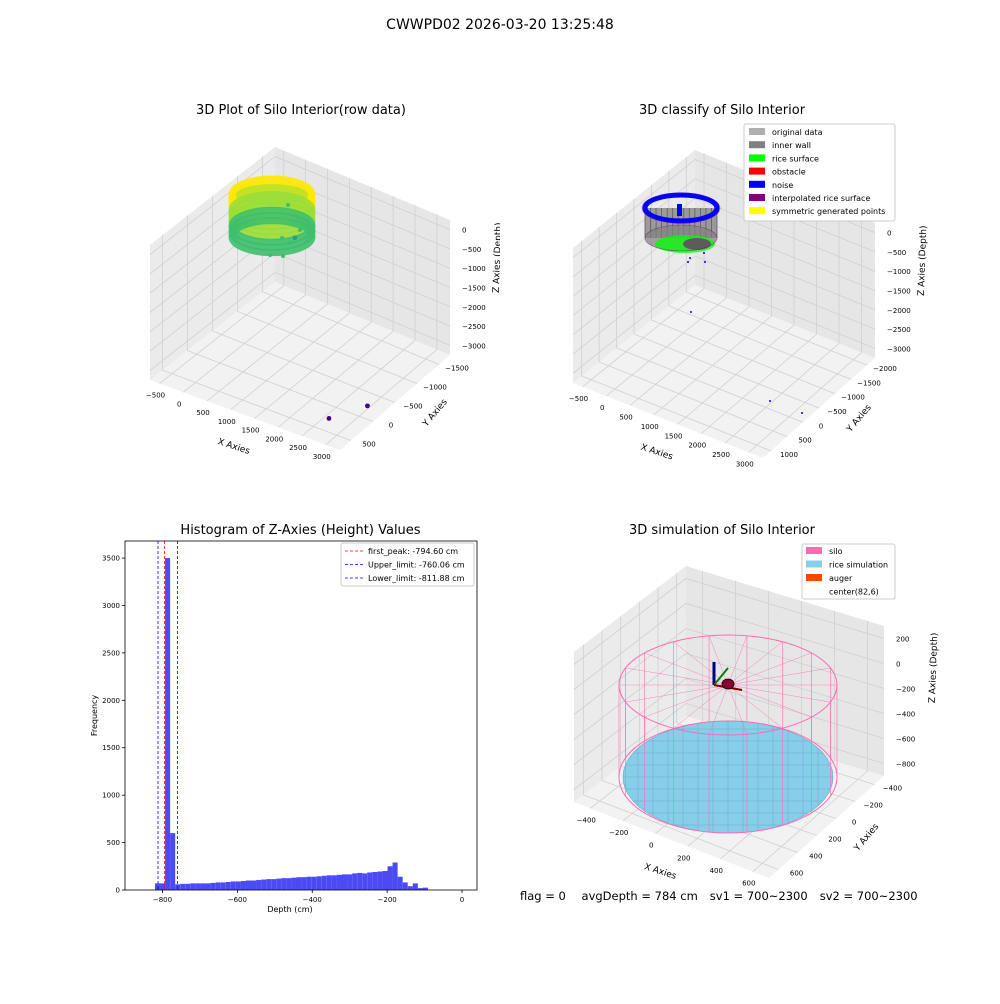  I want to click on status-flag: flag = 0, so click(543, 896).